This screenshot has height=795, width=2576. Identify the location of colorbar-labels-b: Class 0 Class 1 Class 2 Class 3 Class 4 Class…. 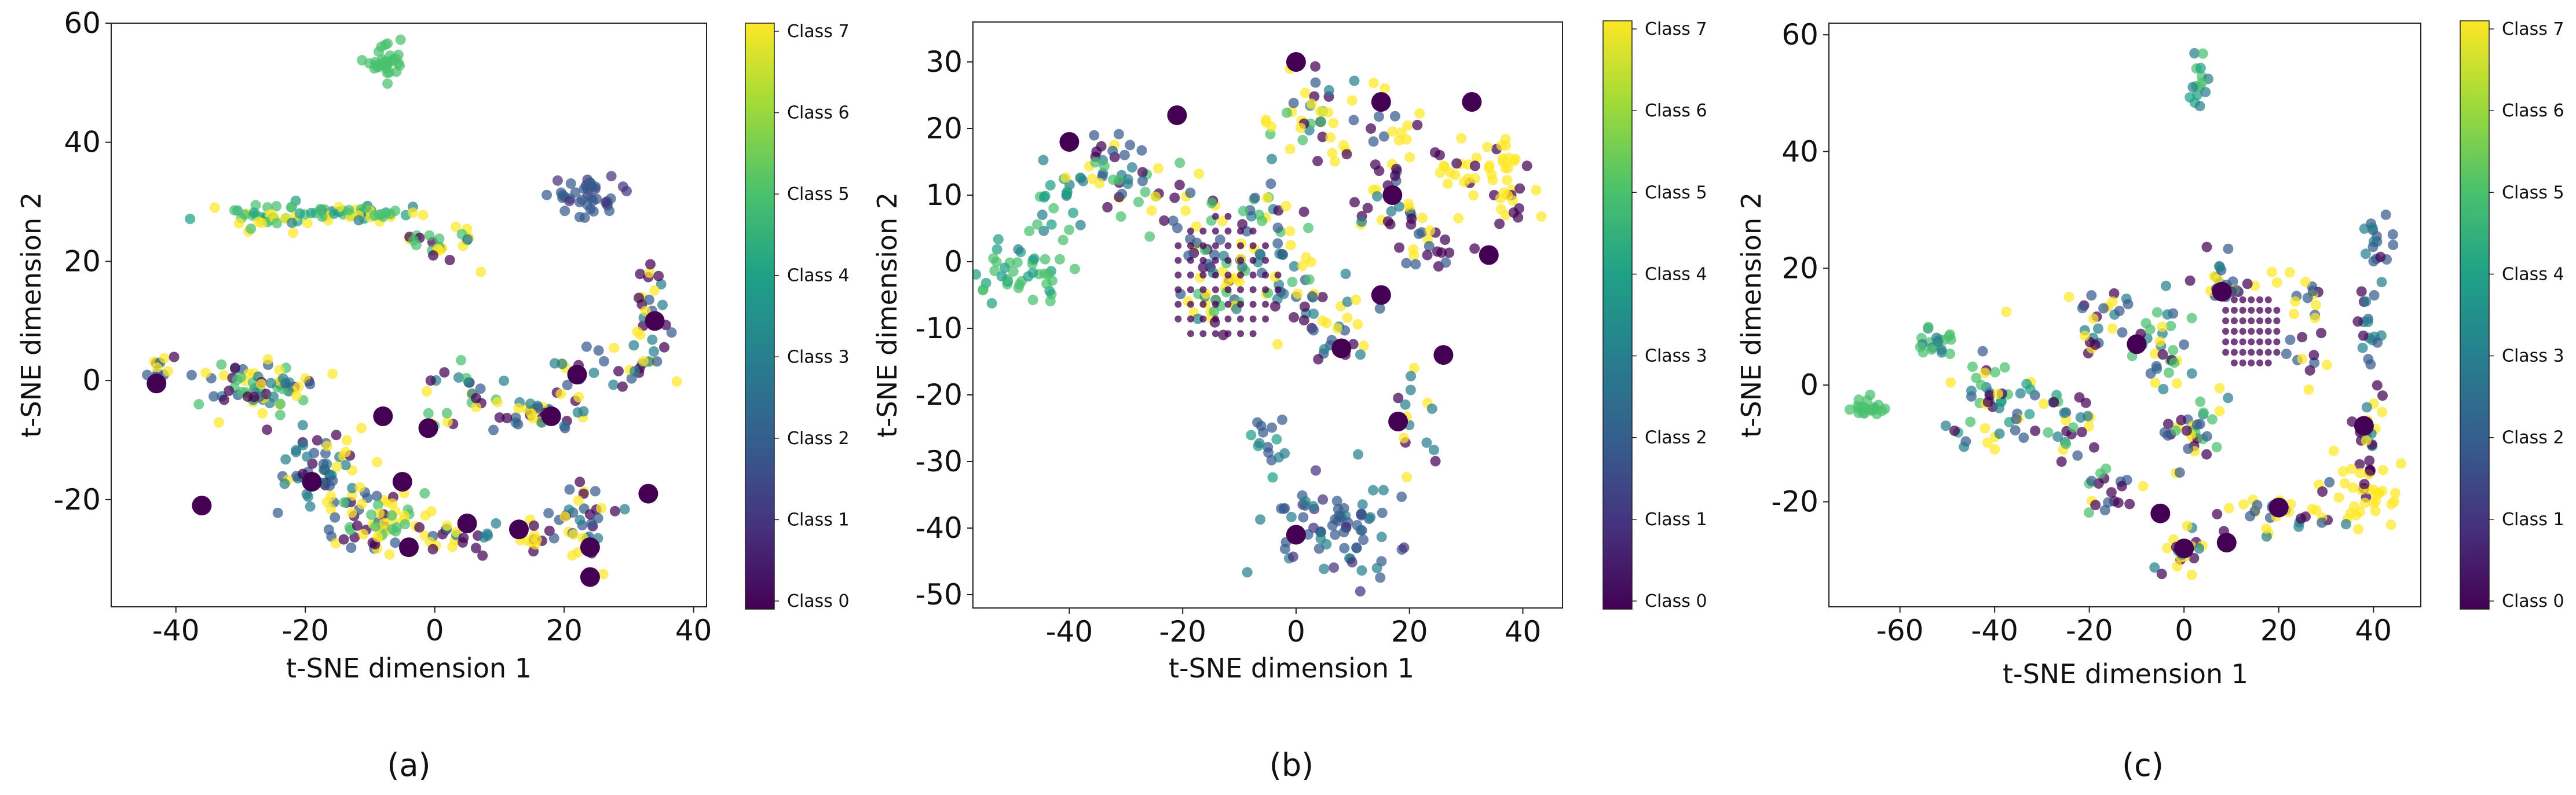
(1669, 315).